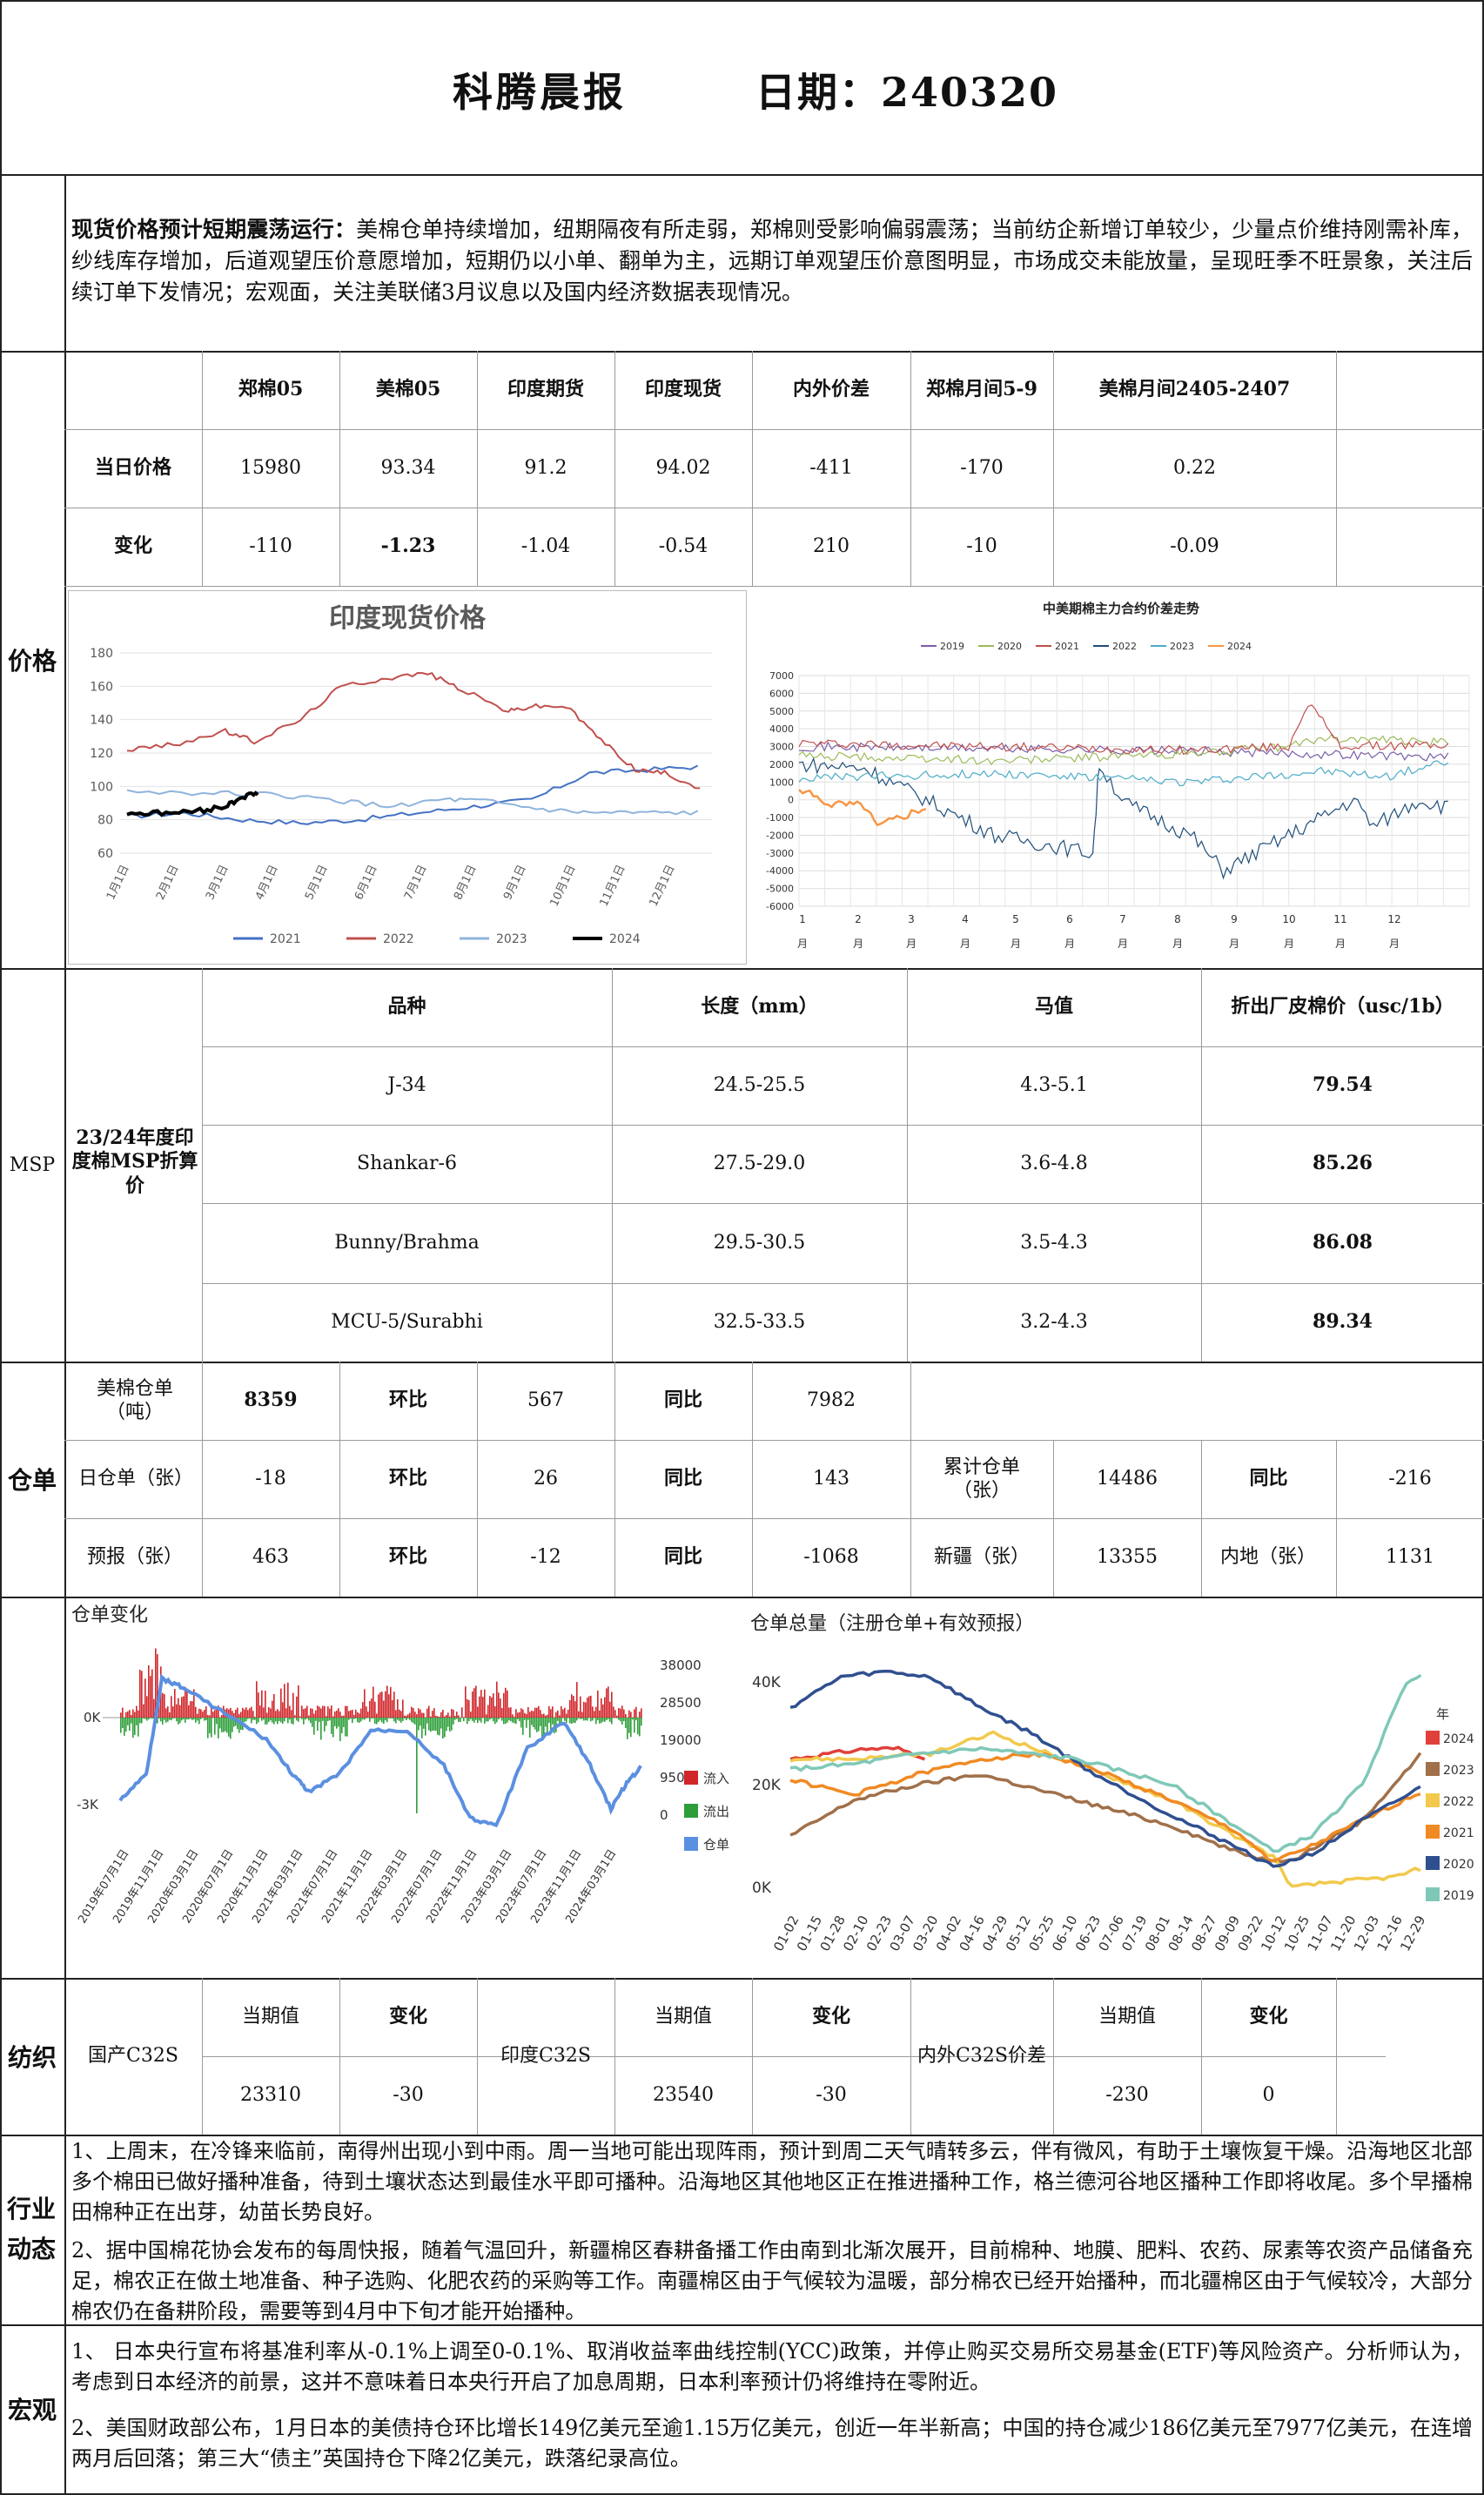 The width and height of the screenshot is (1484, 2495). Describe the element at coordinates (1105, 1808) in the screenshot. I see `series-line-2023` at that location.